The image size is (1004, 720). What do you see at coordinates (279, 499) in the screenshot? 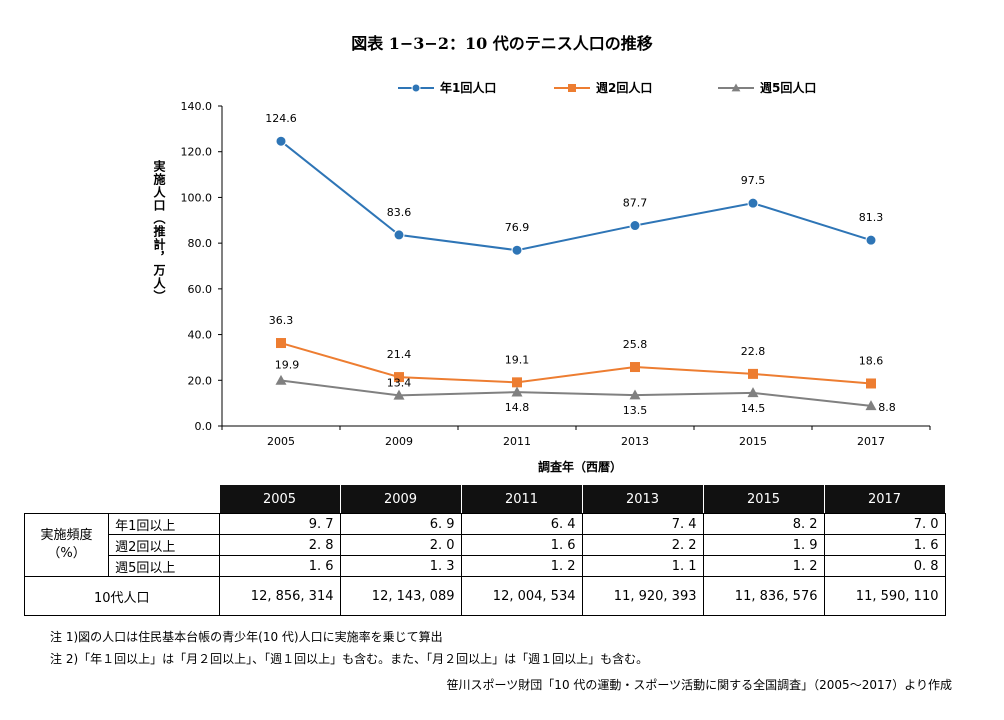
I see `table-year-header: 2005` at bounding box center [279, 499].